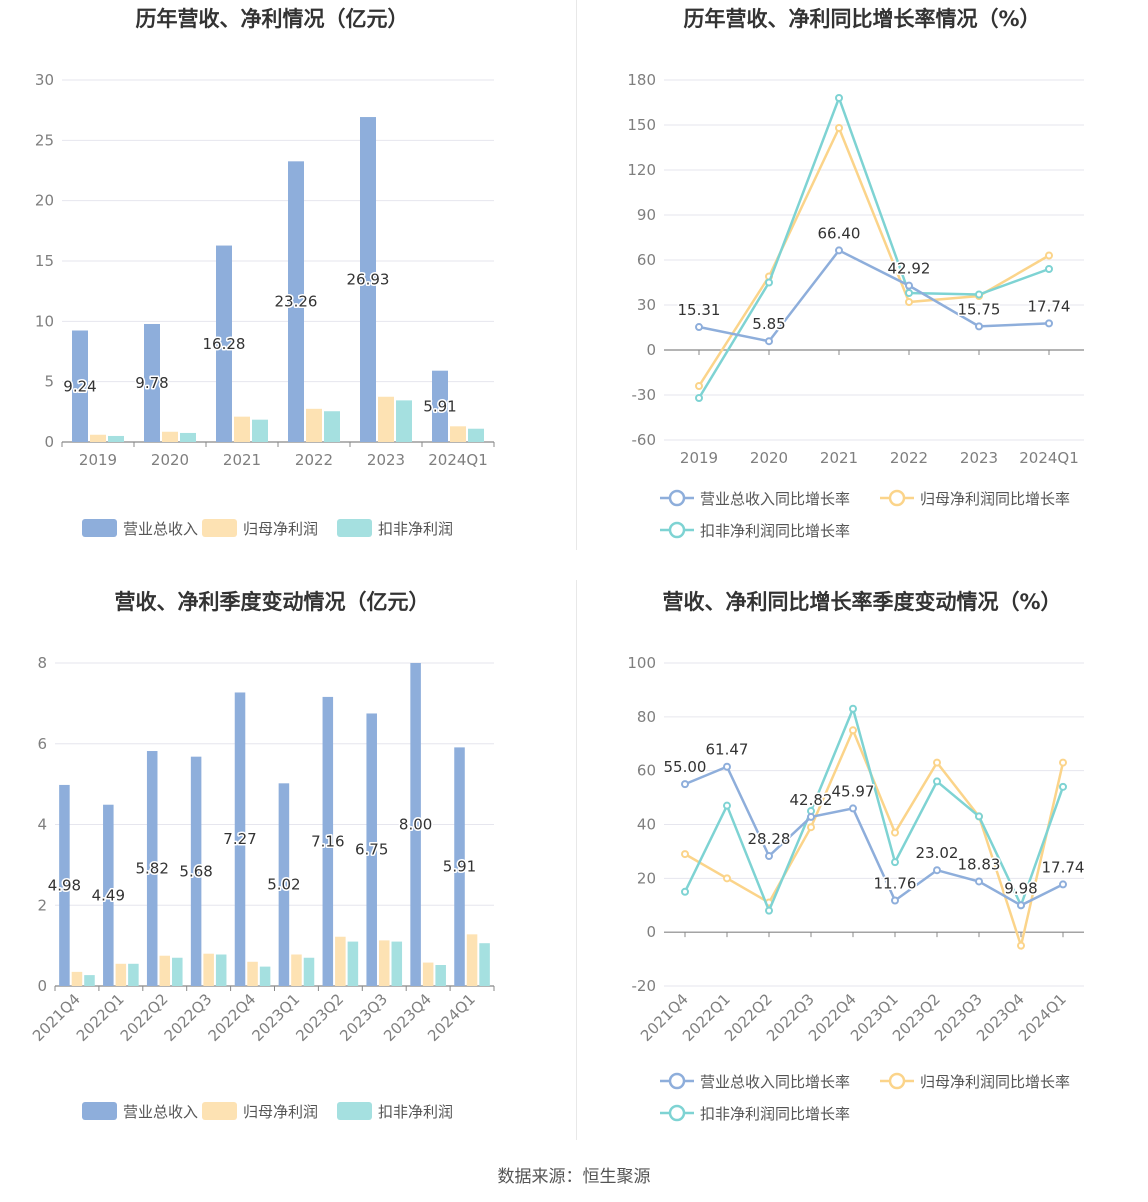 The height and width of the screenshot is (1202, 1148). Describe the element at coordinates (979, 458) in the screenshot. I see `x-tick-label: 2023` at that location.